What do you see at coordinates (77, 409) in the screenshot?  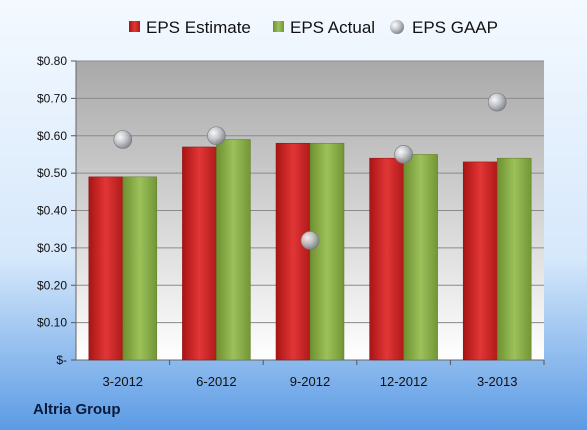 I see `company-label: Altria Group` at bounding box center [77, 409].